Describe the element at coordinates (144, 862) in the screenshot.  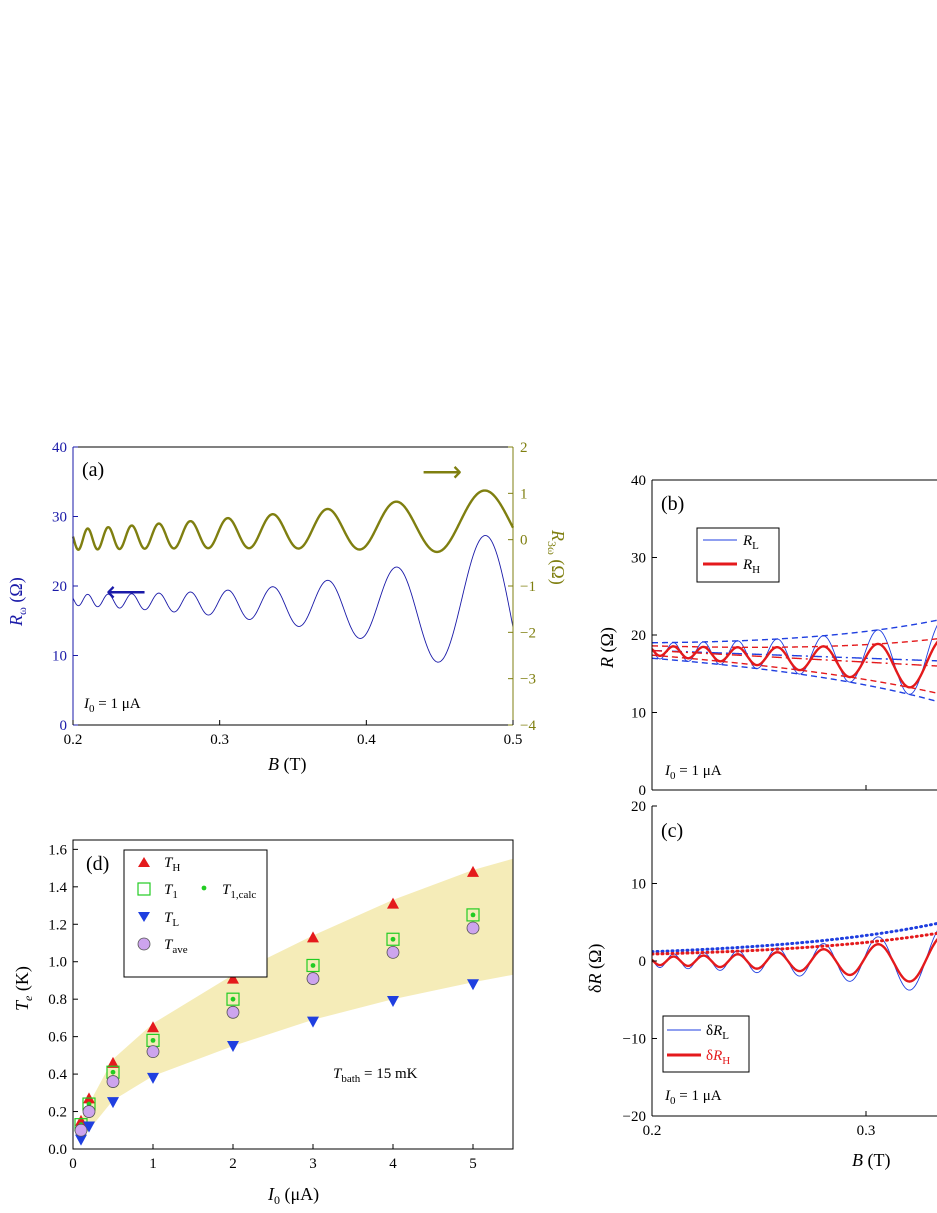
I see `d-legend-TH-marker` at that location.